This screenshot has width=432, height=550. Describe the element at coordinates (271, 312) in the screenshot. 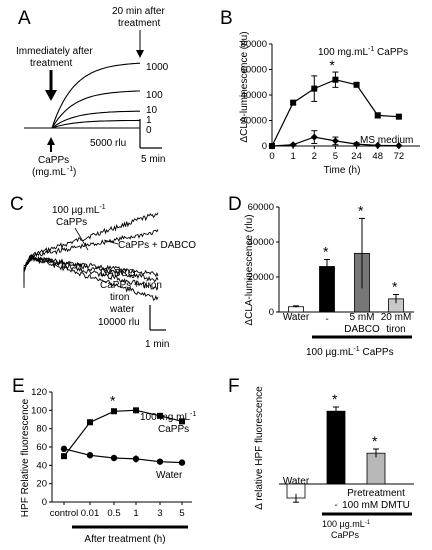

I see `d-ytick-label: 0` at that location.